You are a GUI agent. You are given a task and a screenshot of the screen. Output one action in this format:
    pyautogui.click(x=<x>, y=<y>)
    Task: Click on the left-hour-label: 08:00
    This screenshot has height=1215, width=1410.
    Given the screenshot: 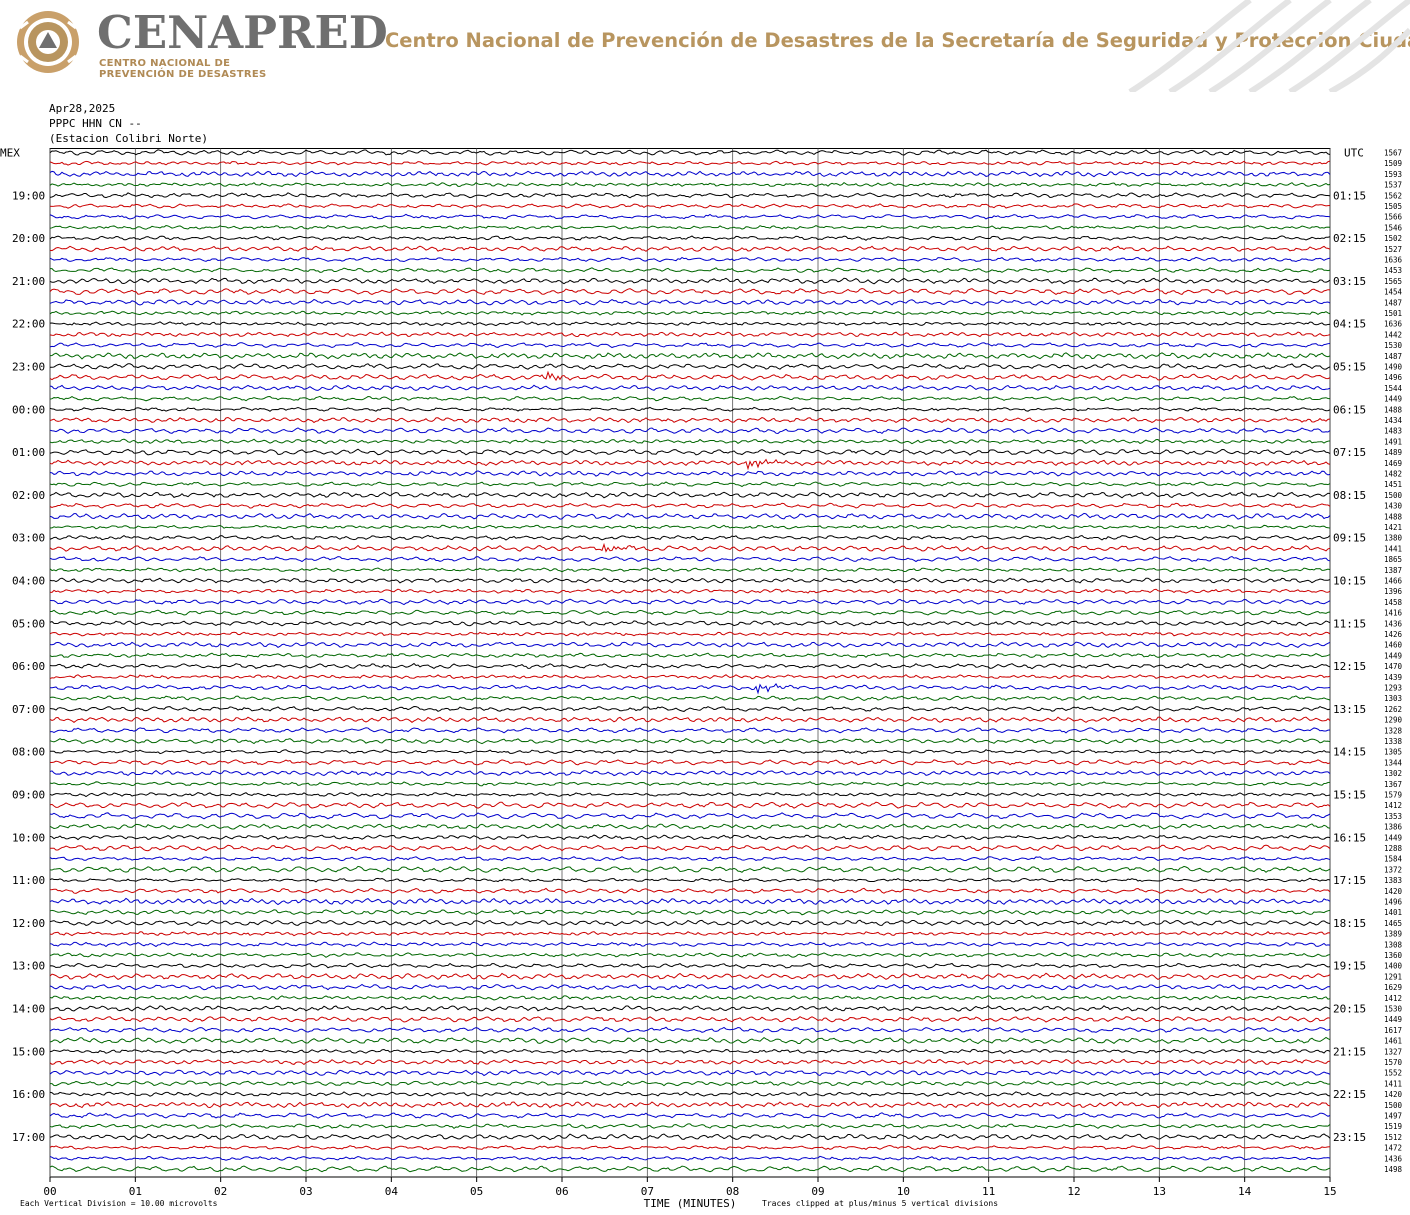 What is the action you would take?
    pyautogui.click(x=28, y=752)
    